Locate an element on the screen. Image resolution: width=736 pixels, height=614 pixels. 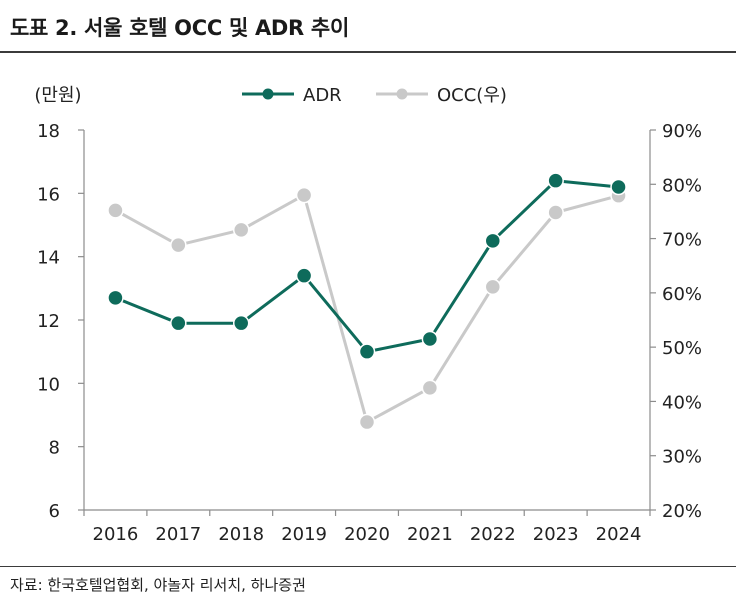
y-right-tick-label: 50% is located at coordinates (682, 348).